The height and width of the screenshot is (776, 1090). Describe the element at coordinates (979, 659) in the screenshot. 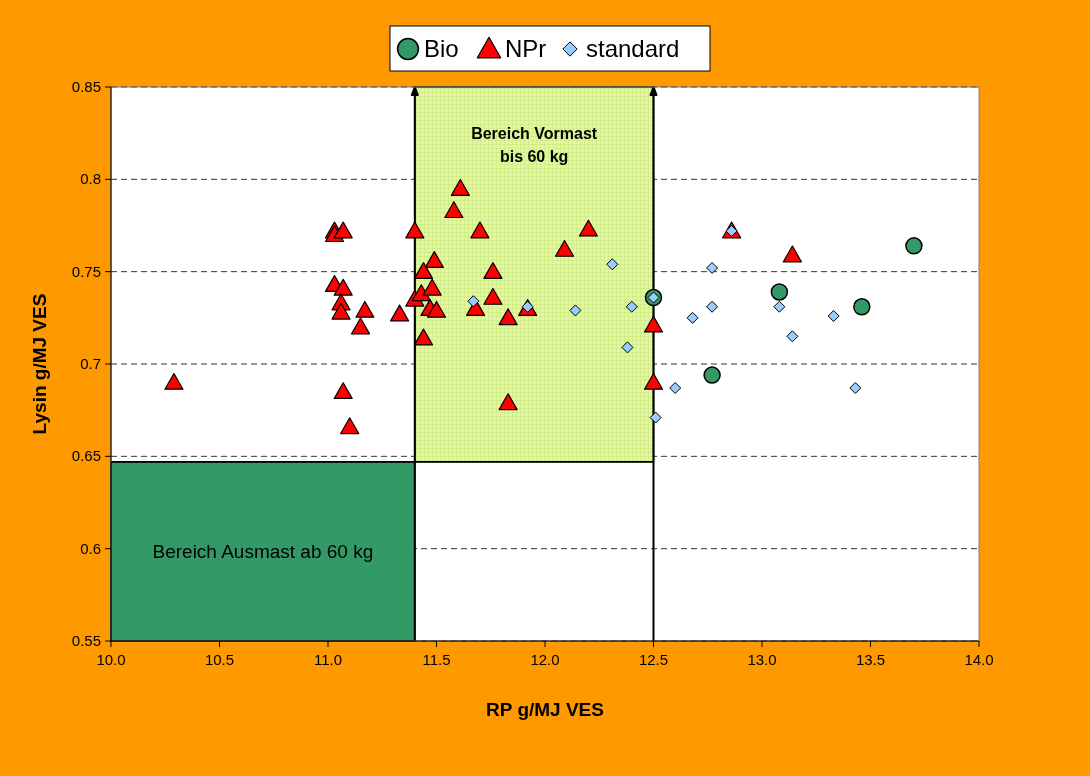

I see `x-tick-label: 14.0` at that location.